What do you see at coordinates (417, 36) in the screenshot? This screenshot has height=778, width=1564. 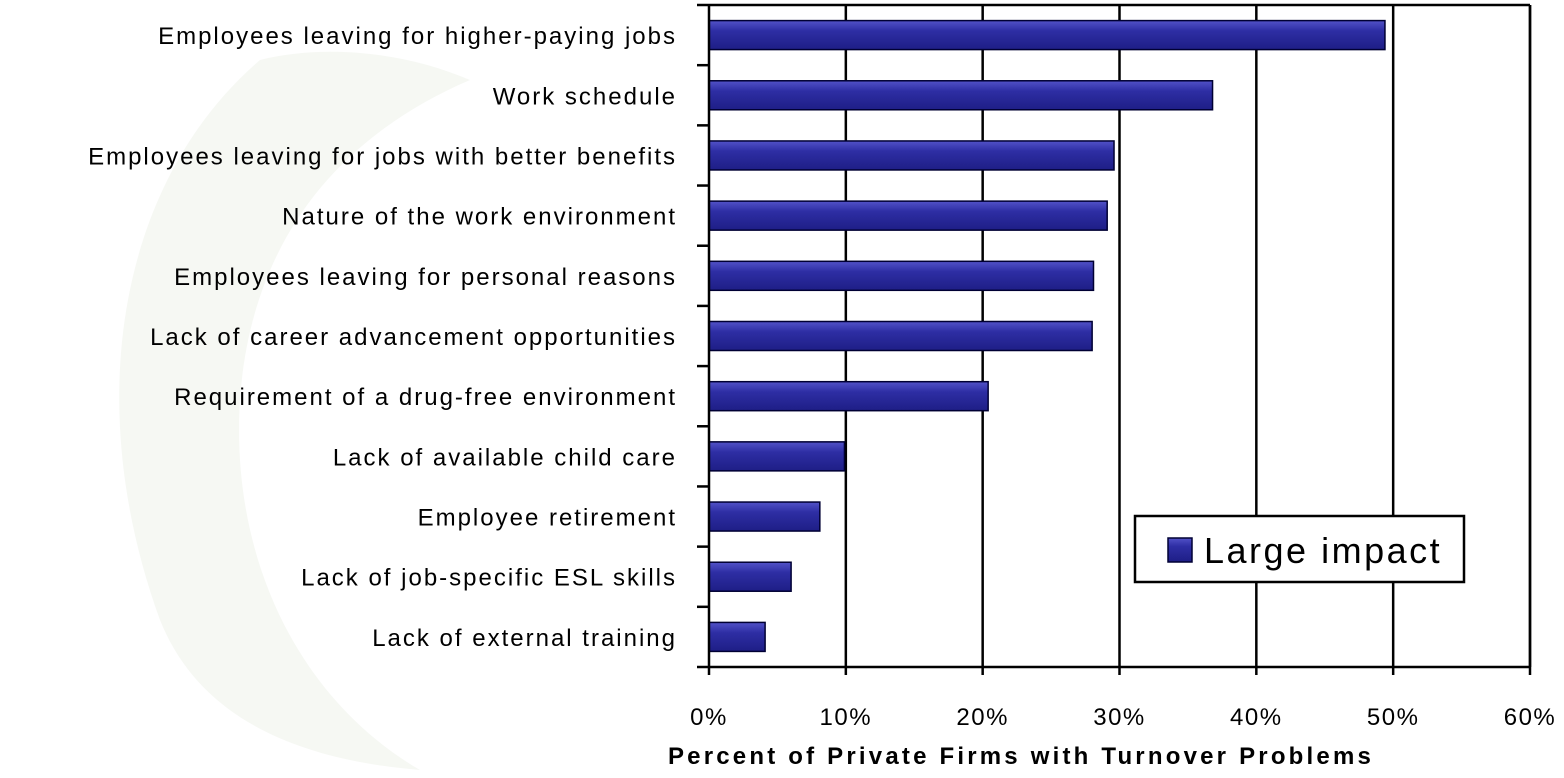 I see `category-label: Employees leaving for higher-paying jobs` at bounding box center [417, 36].